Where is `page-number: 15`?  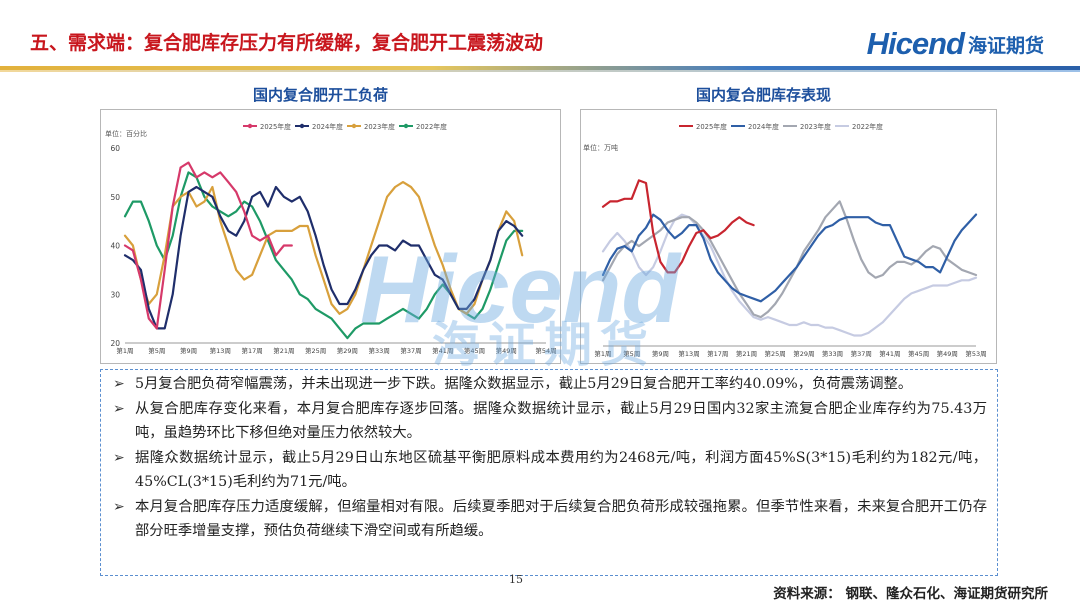 page-number: 15 is located at coordinates (516, 579).